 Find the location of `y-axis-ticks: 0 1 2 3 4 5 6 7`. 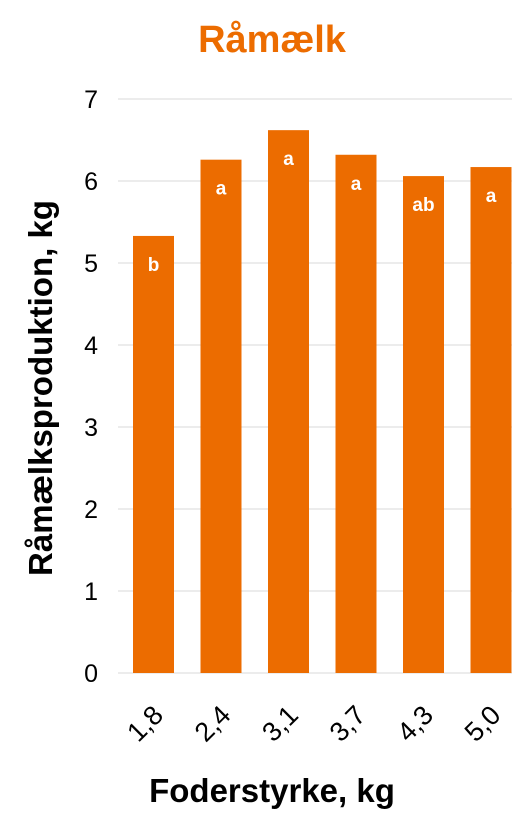

y-axis-ticks: 0 1 2 3 4 5 6 7 is located at coordinates (91, 387).